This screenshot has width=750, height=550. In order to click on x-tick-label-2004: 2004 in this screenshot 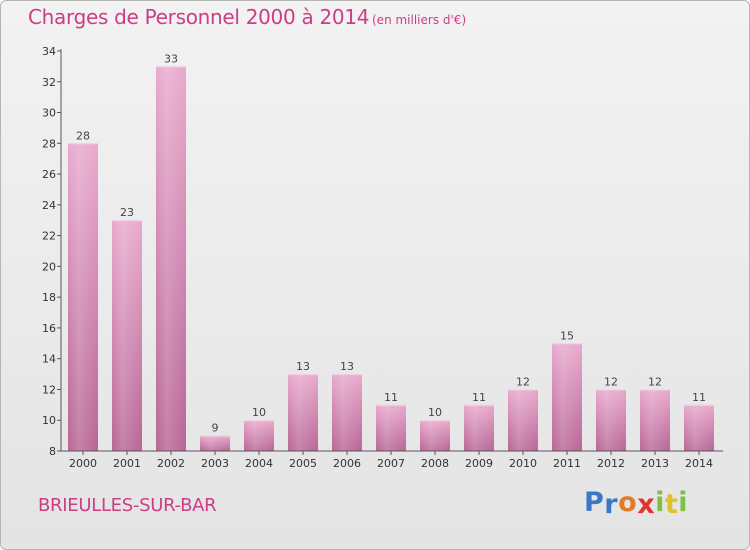, I will do `click(259, 463)`.